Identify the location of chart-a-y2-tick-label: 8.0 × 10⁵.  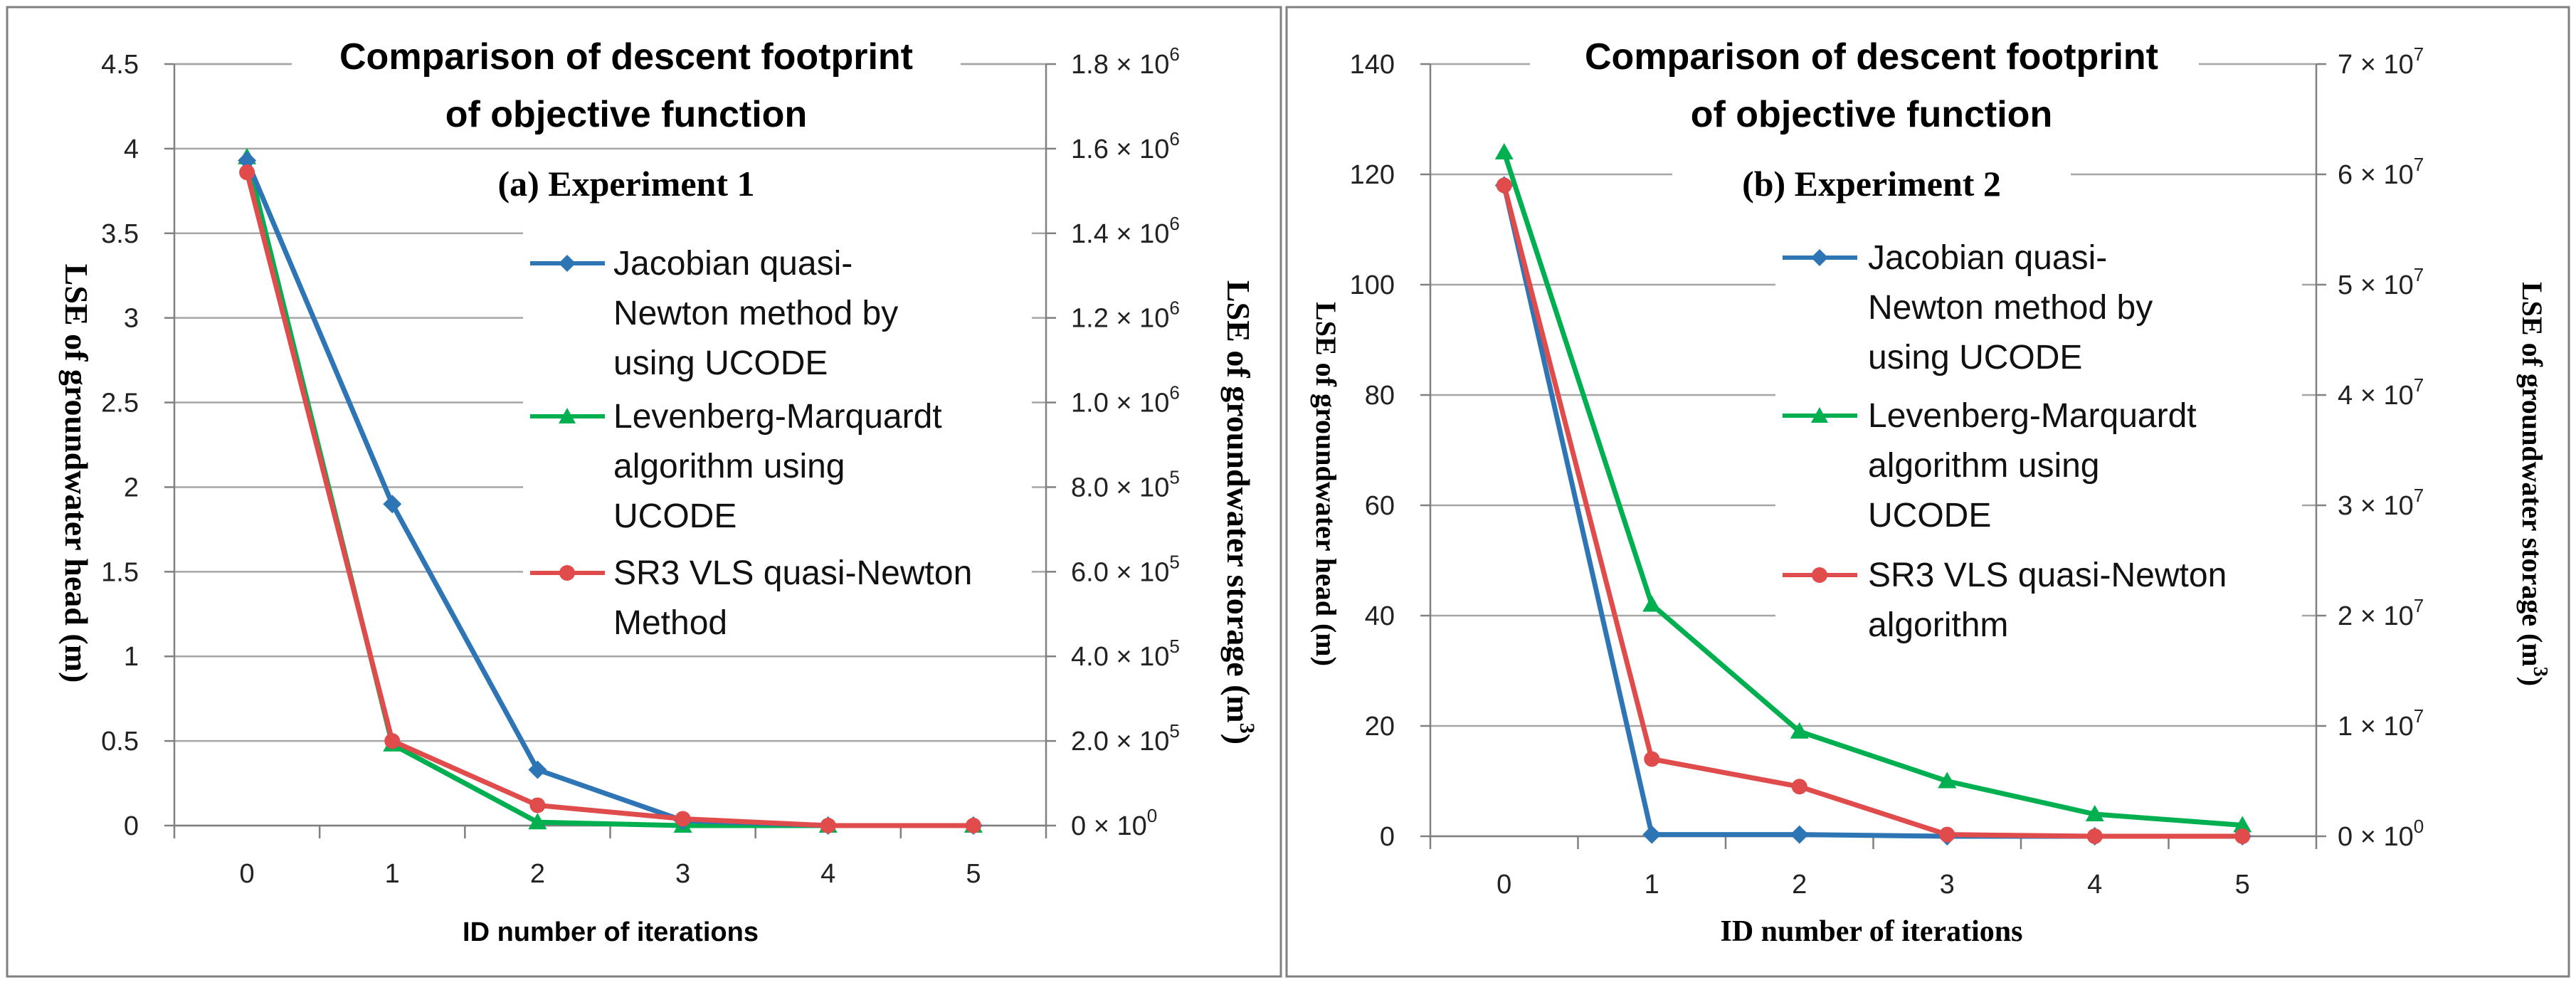
(1126, 484).